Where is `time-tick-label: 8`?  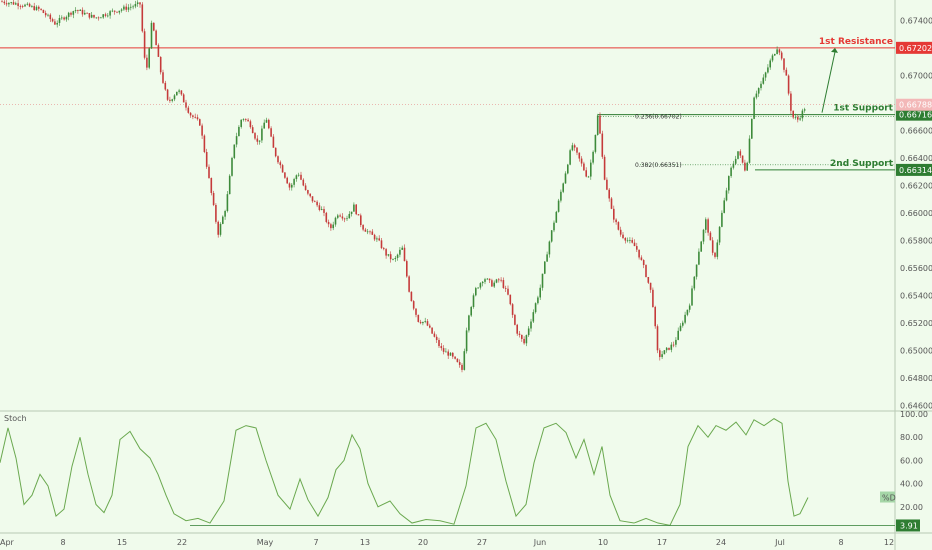 time-tick-label: 8 is located at coordinates (840, 542).